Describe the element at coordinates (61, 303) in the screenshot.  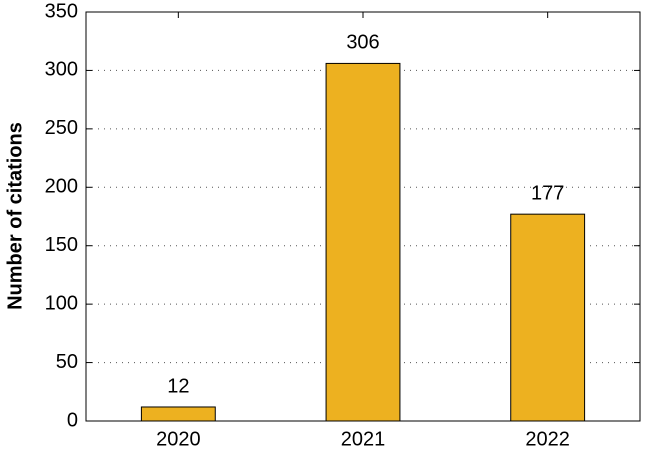
I see `y-tick-label: 100` at that location.